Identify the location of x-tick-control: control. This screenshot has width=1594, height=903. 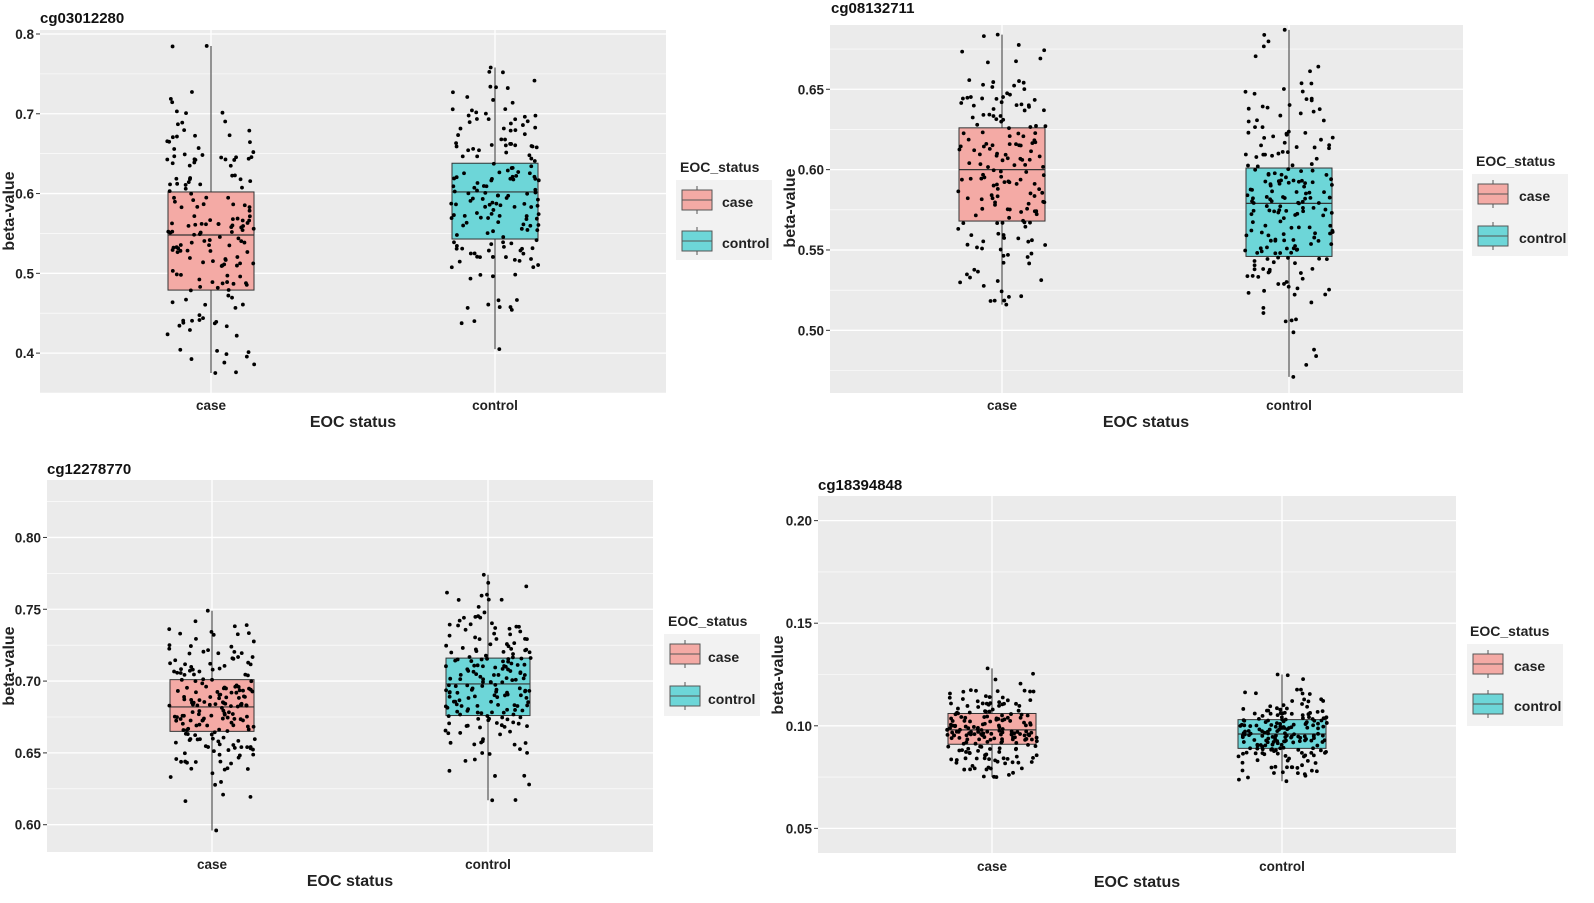
(1289, 405).